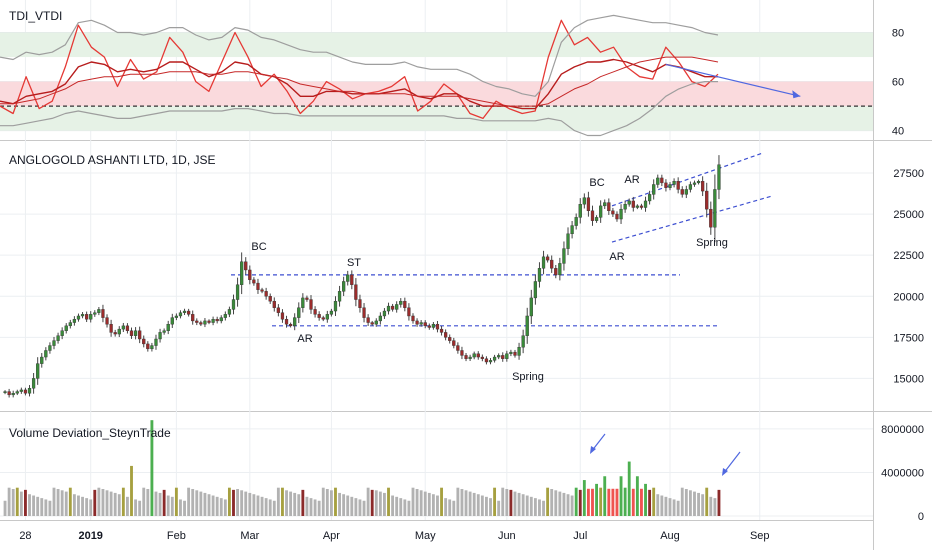 The height and width of the screenshot is (550, 932). I want to click on tdi-pane-title: TDI_VTDI, so click(35, 16).